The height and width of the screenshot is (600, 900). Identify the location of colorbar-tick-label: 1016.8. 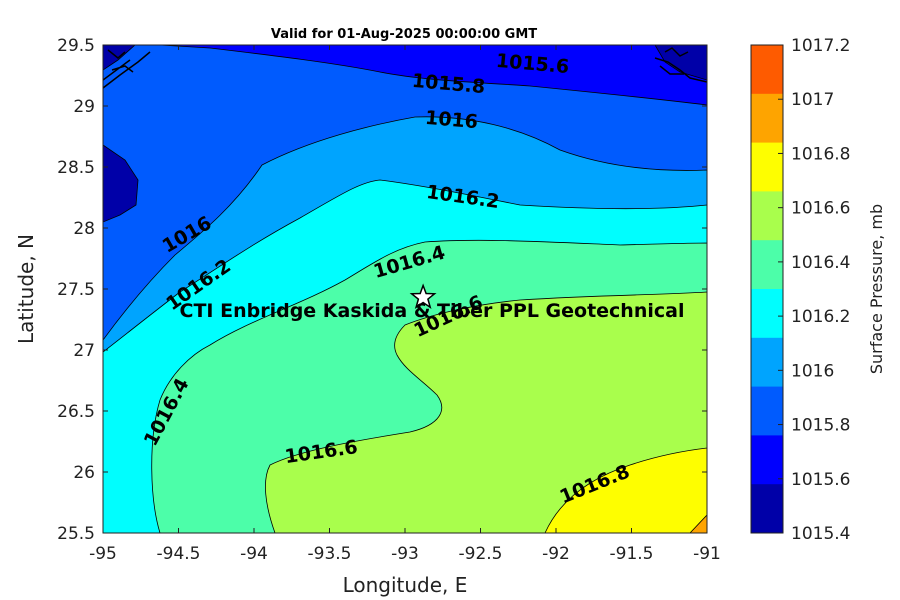
(820, 154).